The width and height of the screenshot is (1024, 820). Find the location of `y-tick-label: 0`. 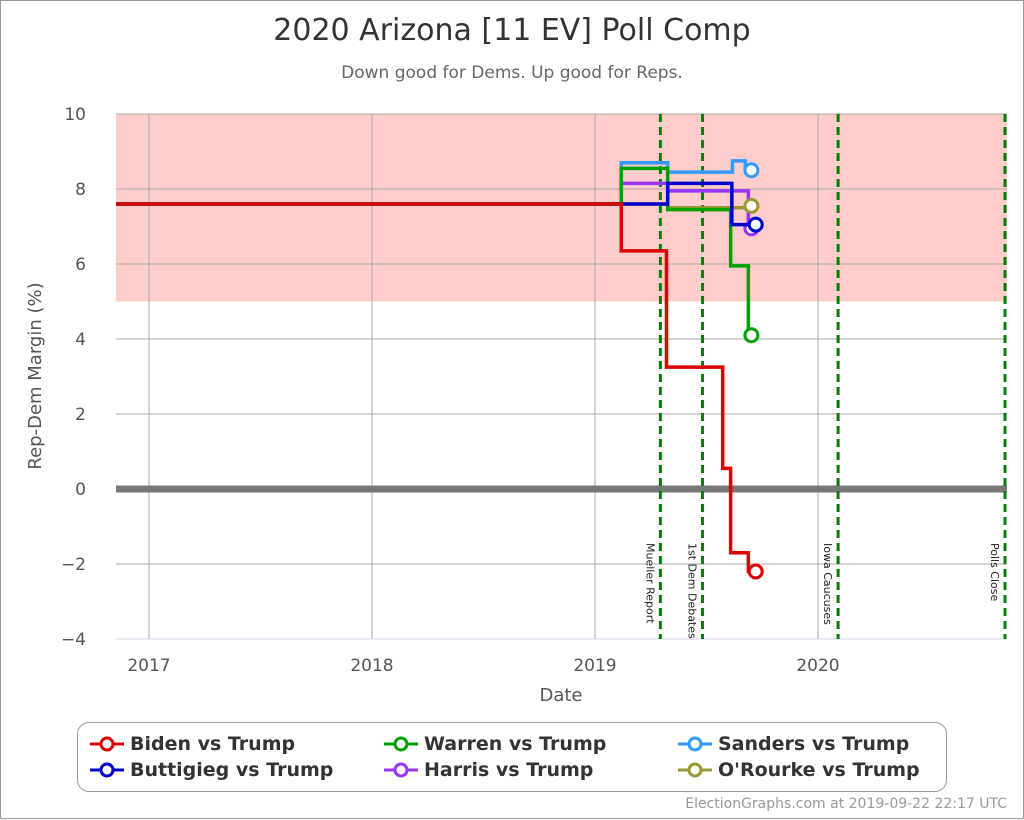

y-tick-label: 0 is located at coordinates (80, 490).